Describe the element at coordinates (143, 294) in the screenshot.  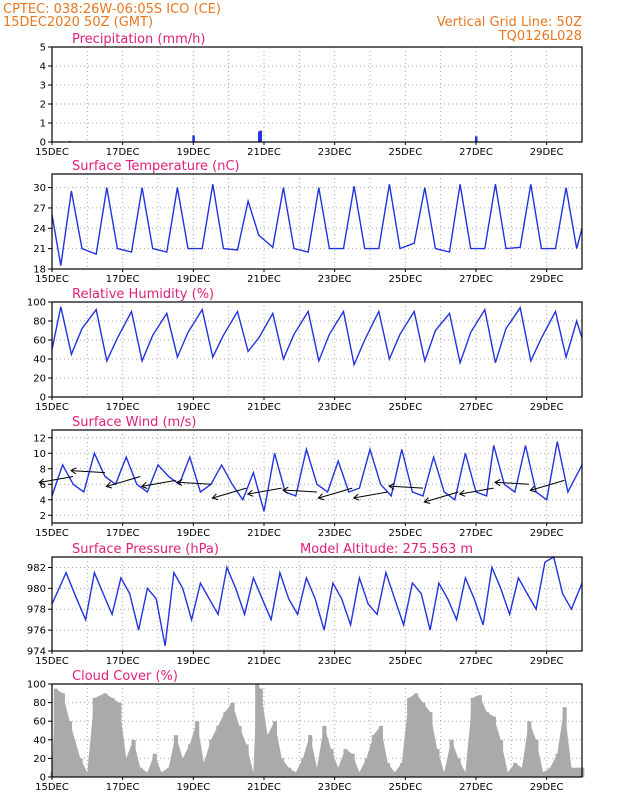
I see `rh-title: Relative Humidity (%)` at that location.